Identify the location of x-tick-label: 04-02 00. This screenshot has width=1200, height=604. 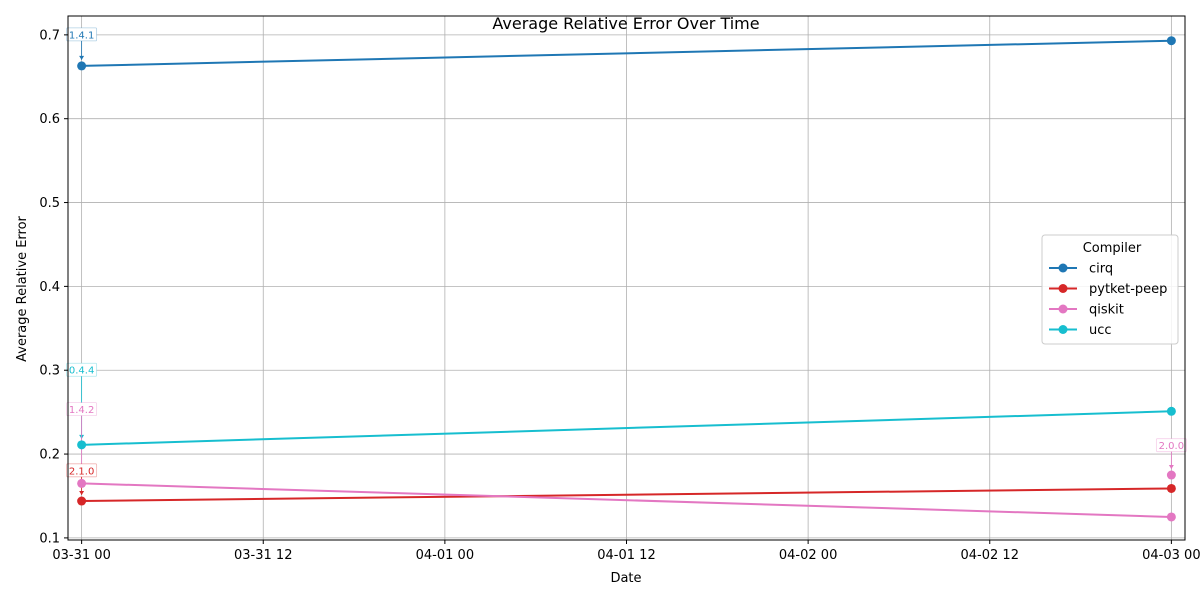
(808, 555).